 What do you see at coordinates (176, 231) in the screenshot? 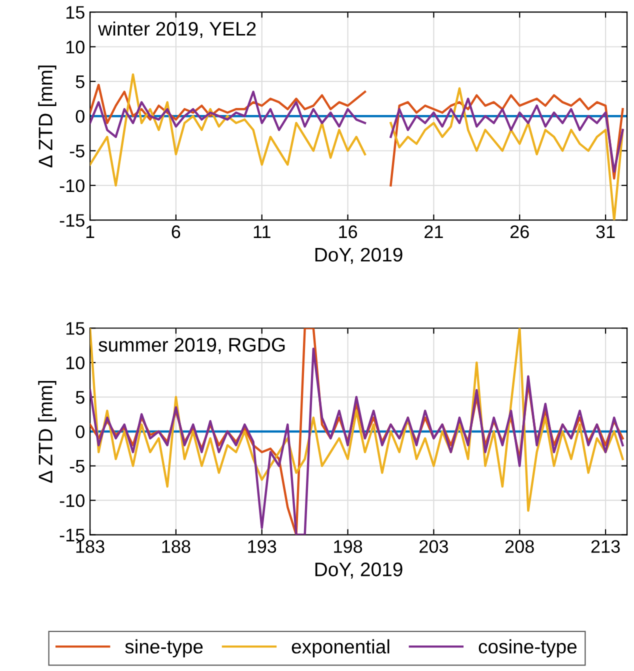
I see `x-tick-label: 6` at bounding box center [176, 231].